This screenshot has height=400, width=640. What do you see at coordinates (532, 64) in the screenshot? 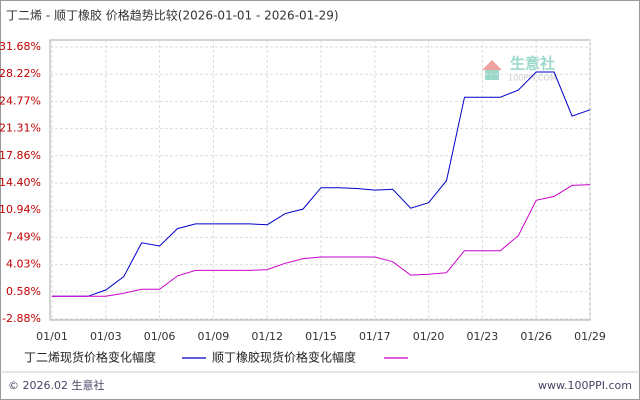
I see `watermark-name: 生意社` at bounding box center [532, 64].